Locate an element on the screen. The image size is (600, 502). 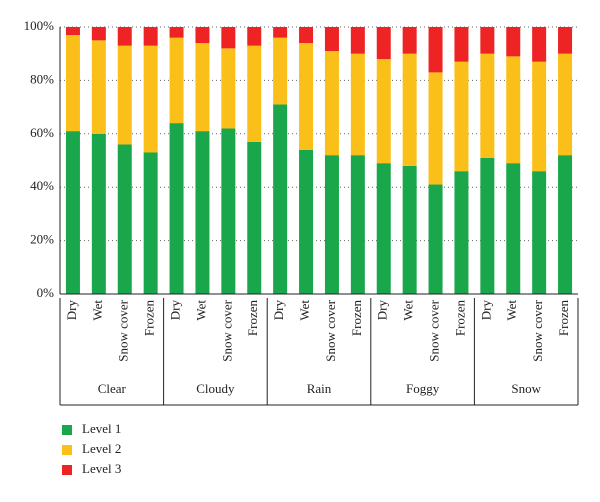
y-tick-label: 100% is located at coordinates (39, 25).